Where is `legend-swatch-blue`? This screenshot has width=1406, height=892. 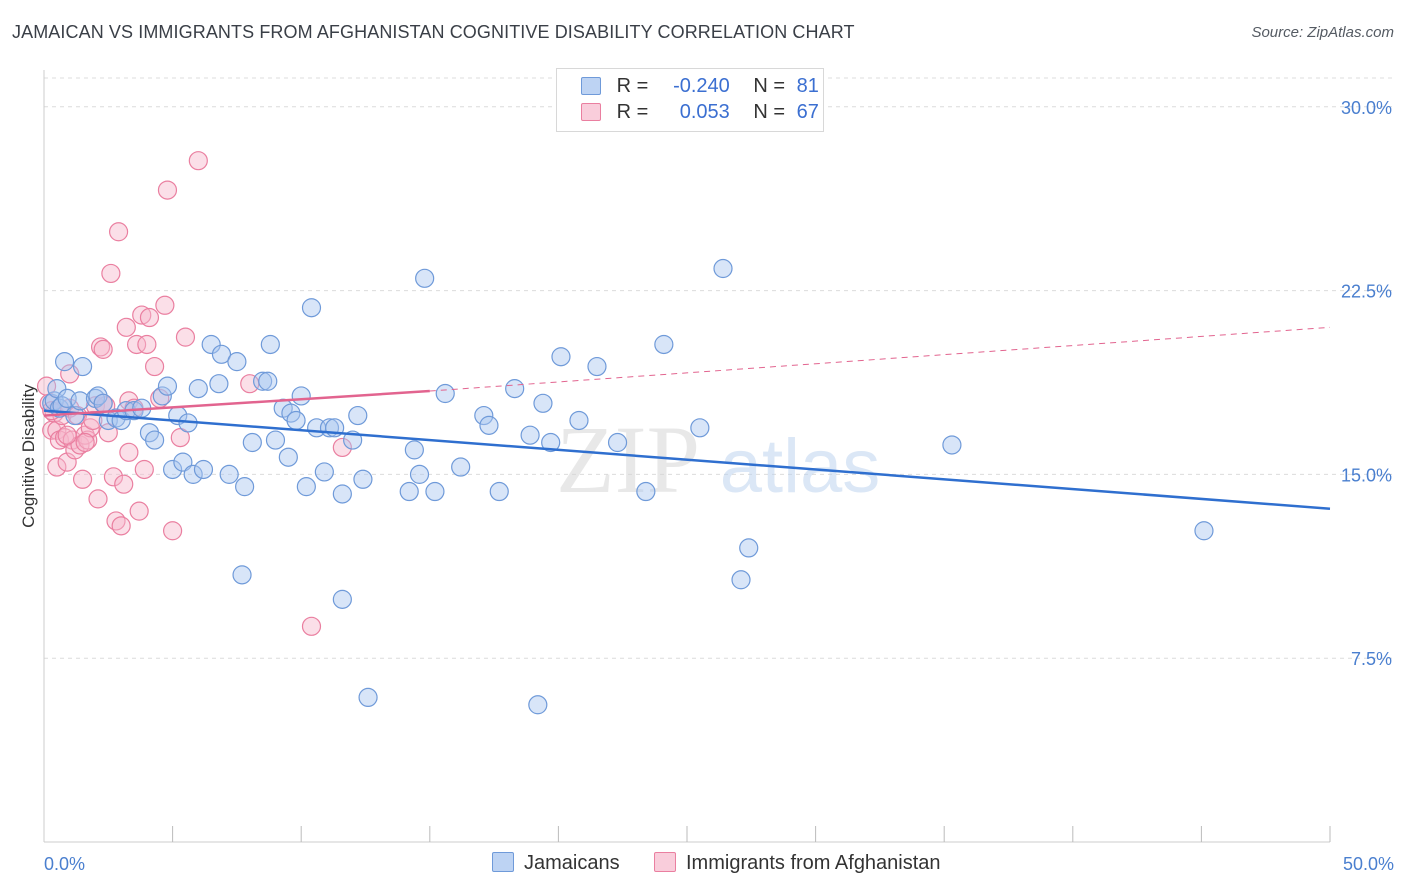 legend-swatch-blue is located at coordinates (591, 86).